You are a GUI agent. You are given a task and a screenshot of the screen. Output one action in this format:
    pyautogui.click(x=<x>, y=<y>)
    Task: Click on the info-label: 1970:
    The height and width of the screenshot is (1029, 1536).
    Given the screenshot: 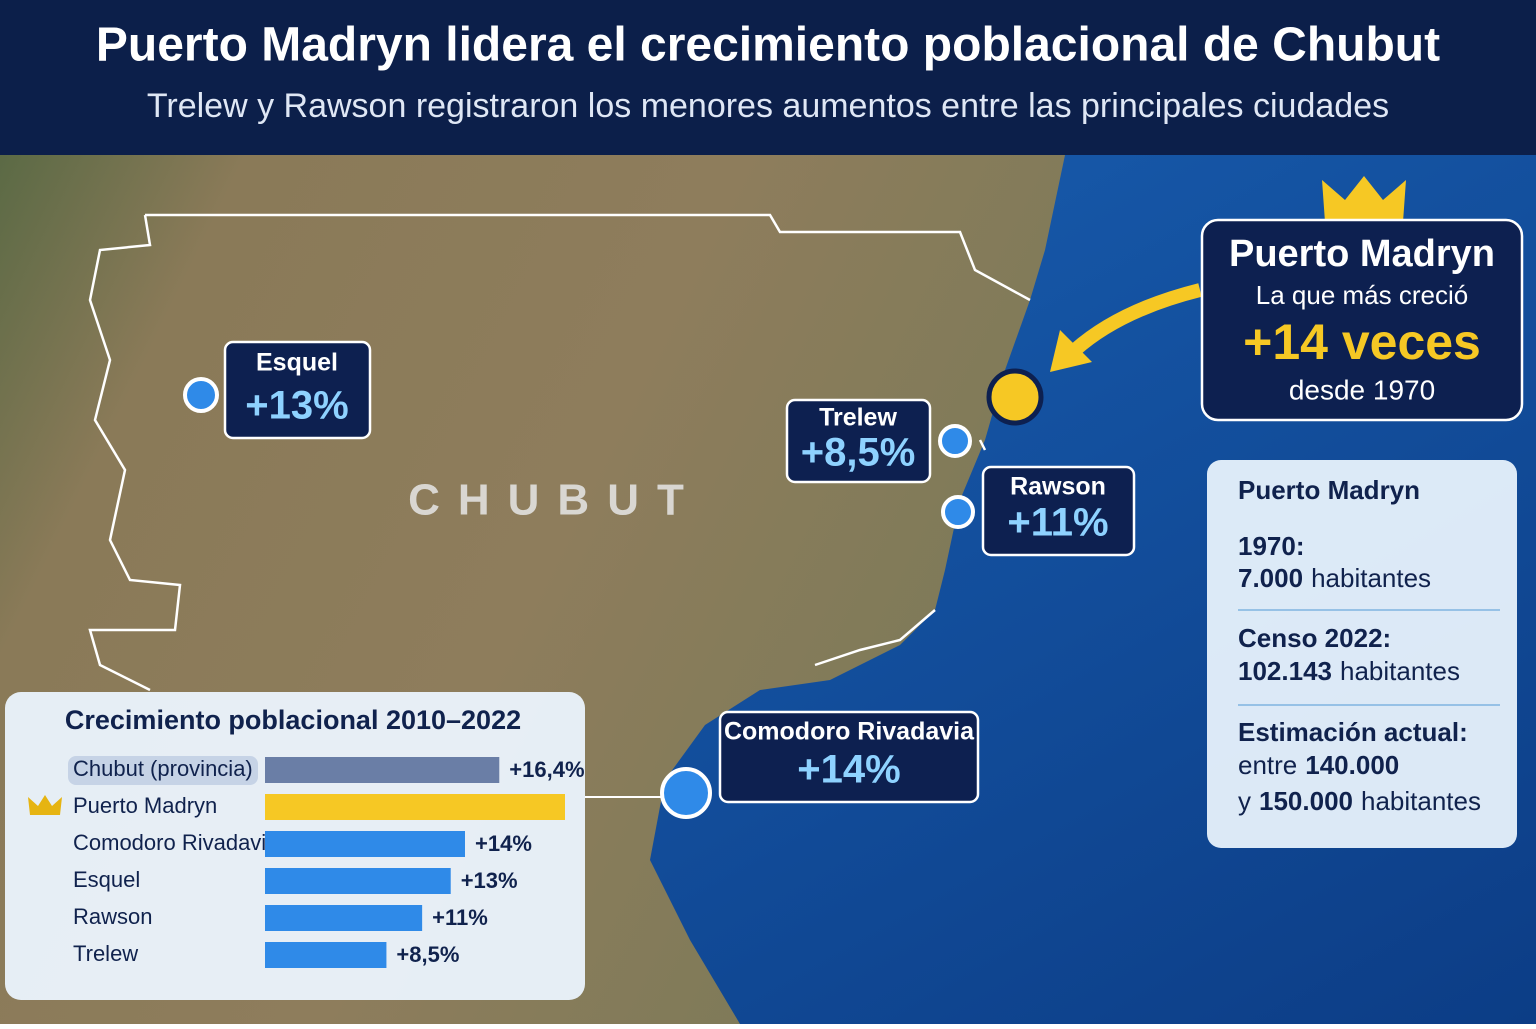 What is the action you would take?
    pyautogui.click(x=1271, y=546)
    